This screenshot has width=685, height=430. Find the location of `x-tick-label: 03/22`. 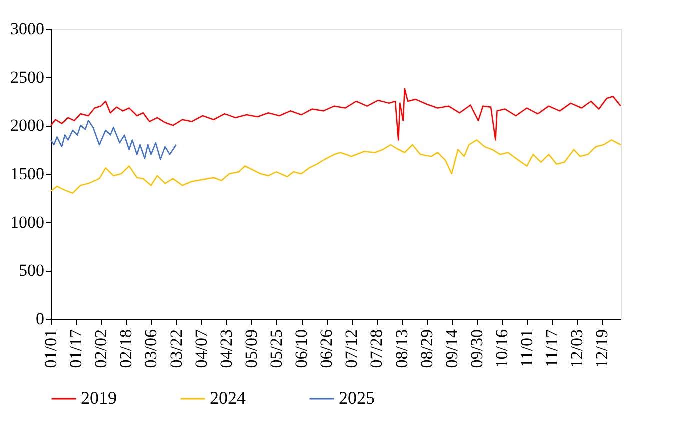

x-tick-label: 03/22 is located at coordinates (176, 349).